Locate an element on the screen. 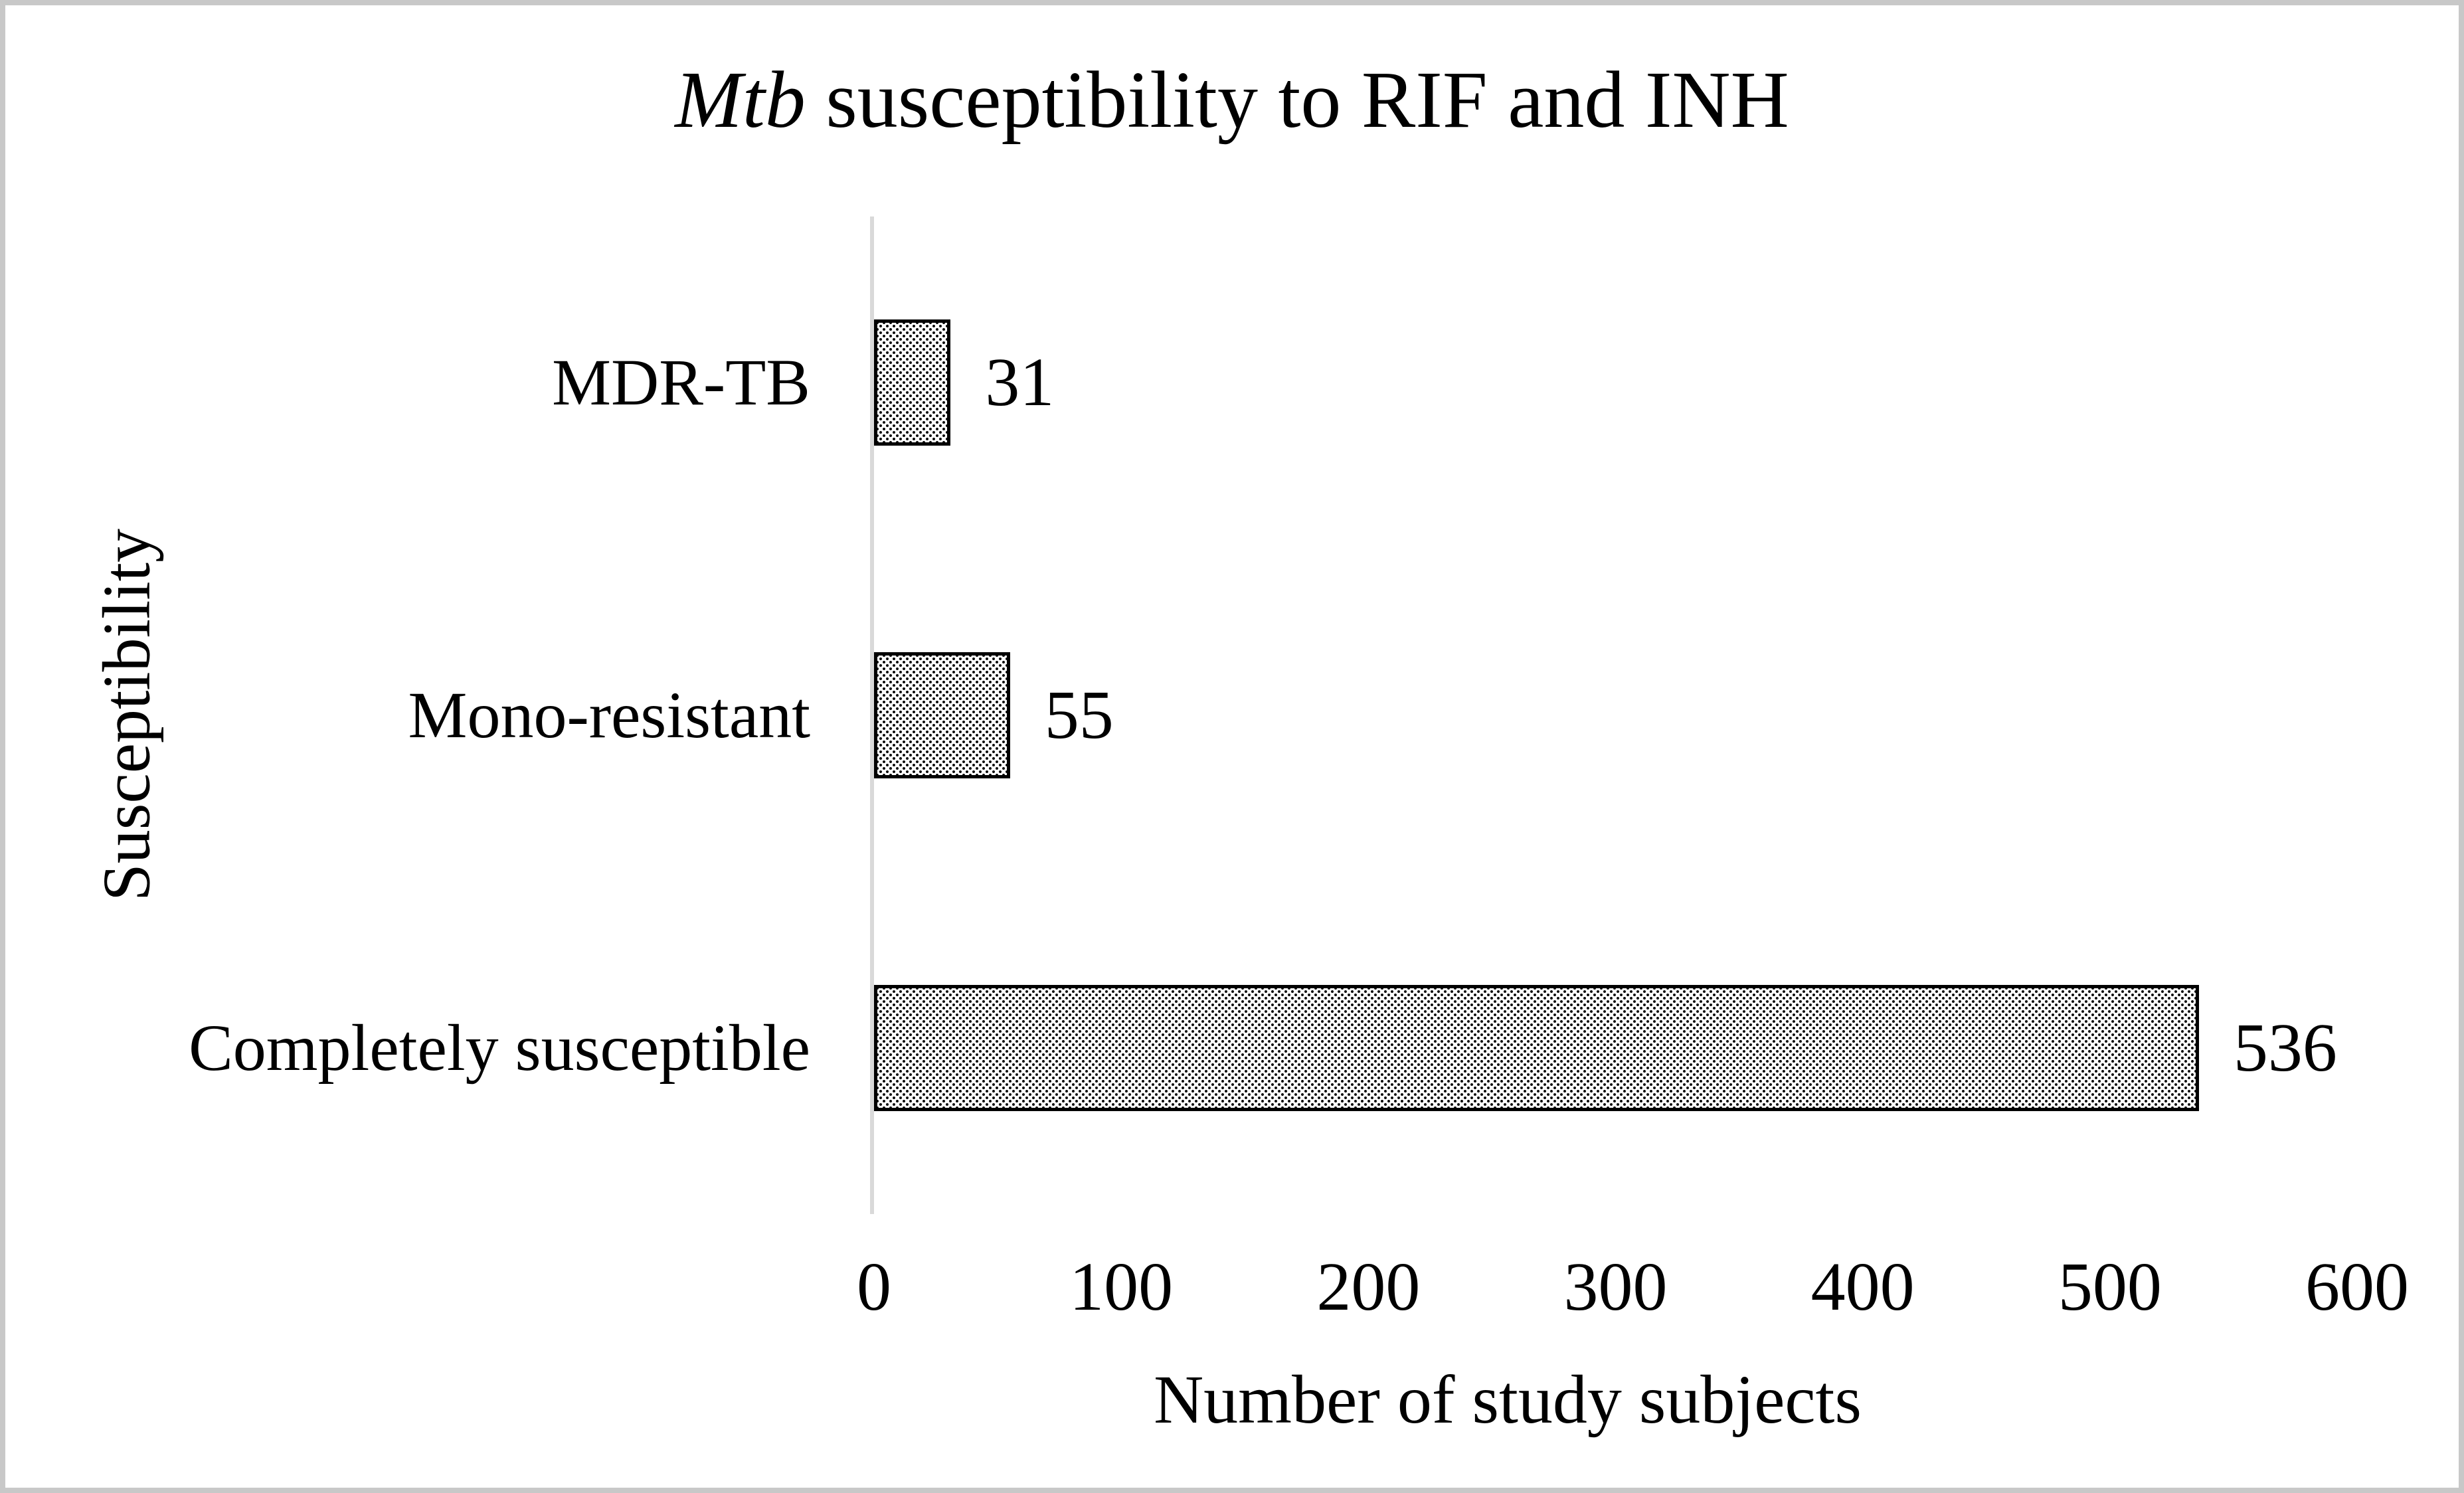 The width and height of the screenshot is (2464, 1493). chart-title-rest-part: susceptibility to RIF and INH is located at coordinates (1297, 100).